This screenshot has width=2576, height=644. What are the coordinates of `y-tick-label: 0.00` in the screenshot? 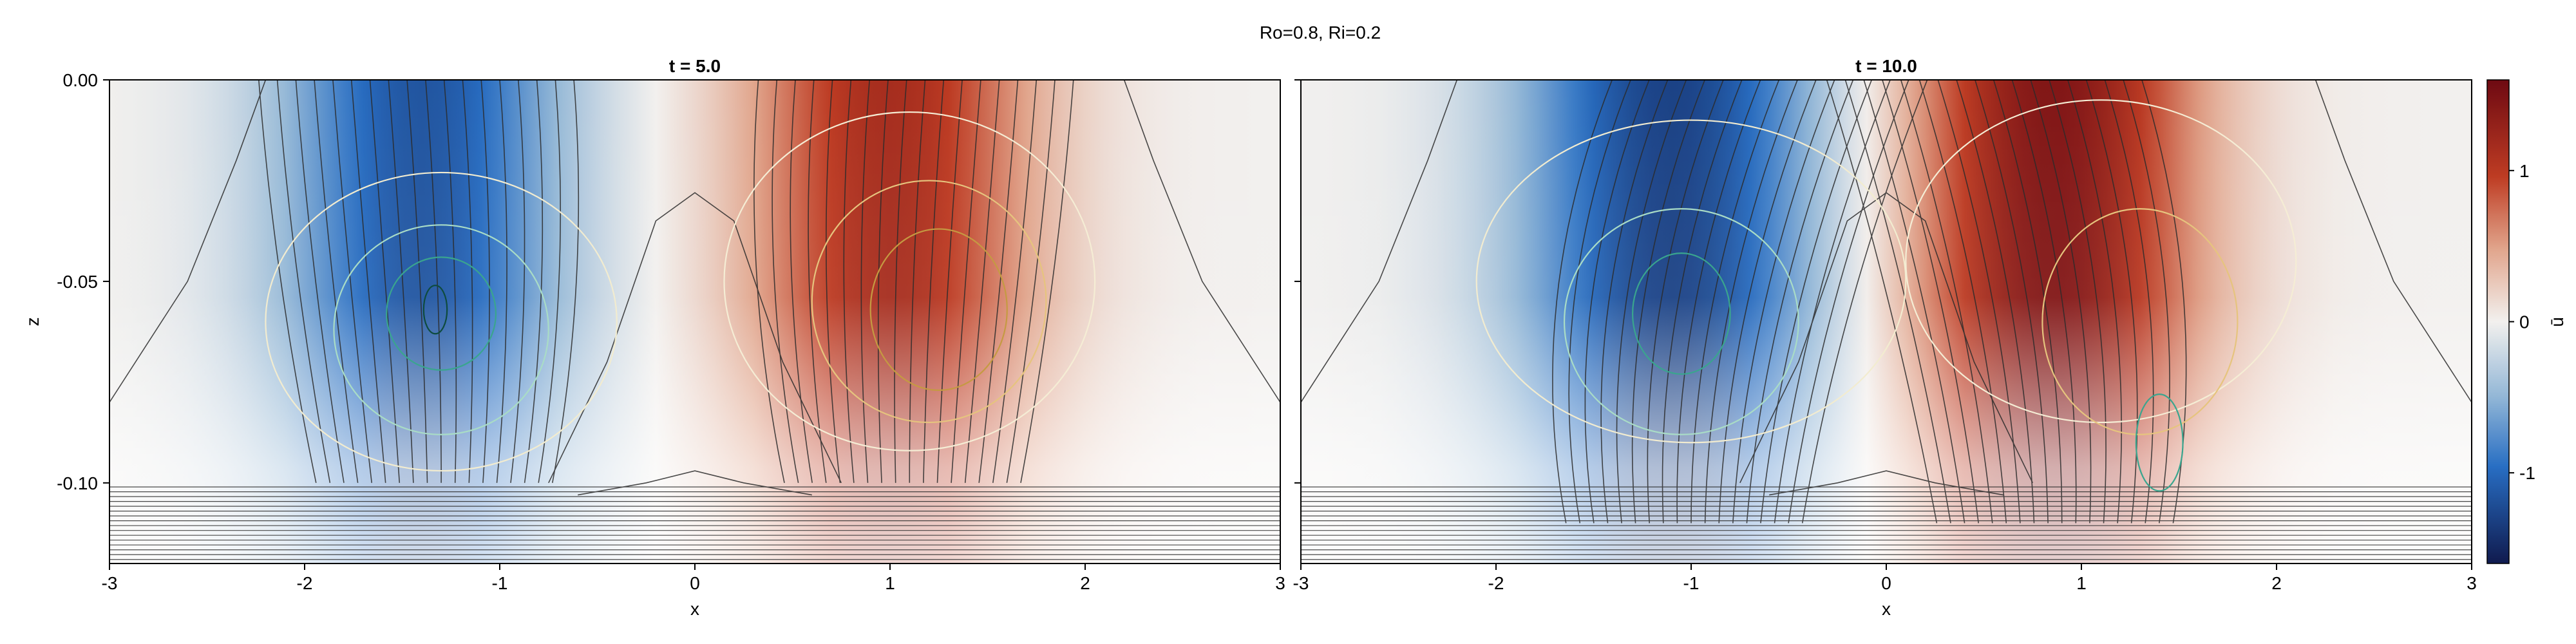 It's located at (81, 80).